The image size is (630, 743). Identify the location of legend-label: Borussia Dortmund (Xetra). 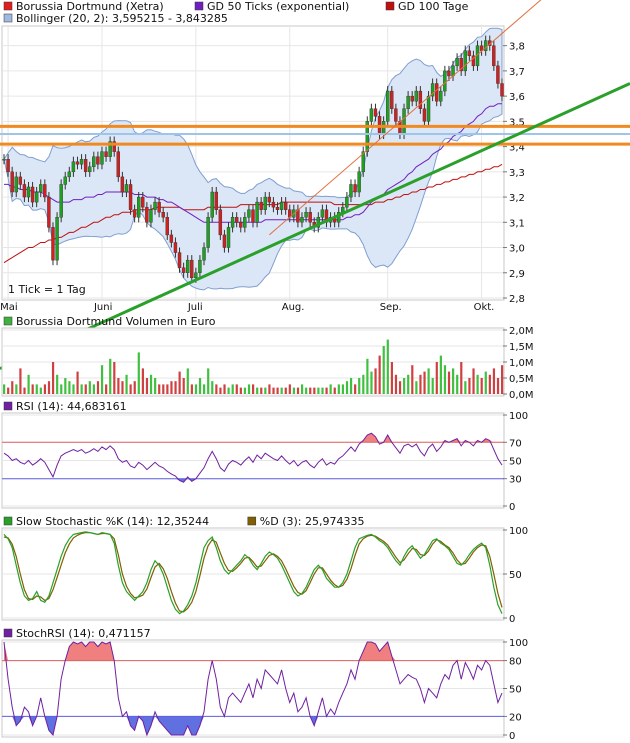
(90, 6).